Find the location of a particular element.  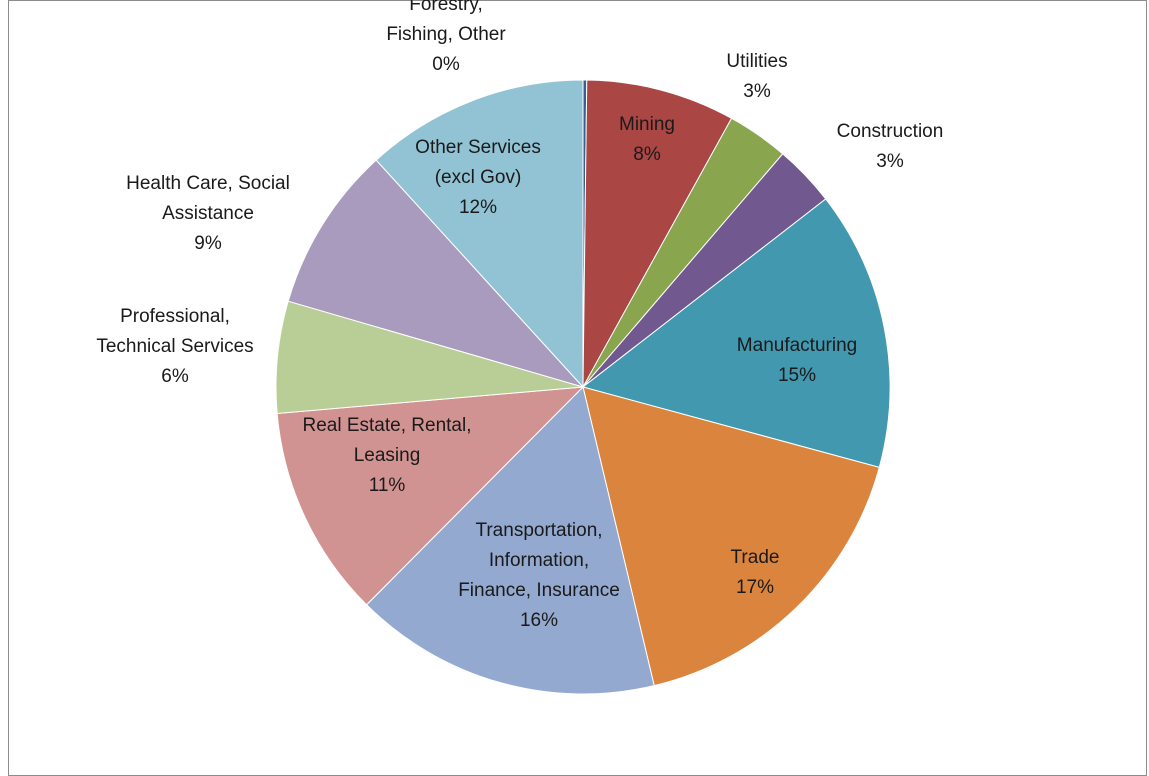

slice-label-line: 9% is located at coordinates (208, 243).